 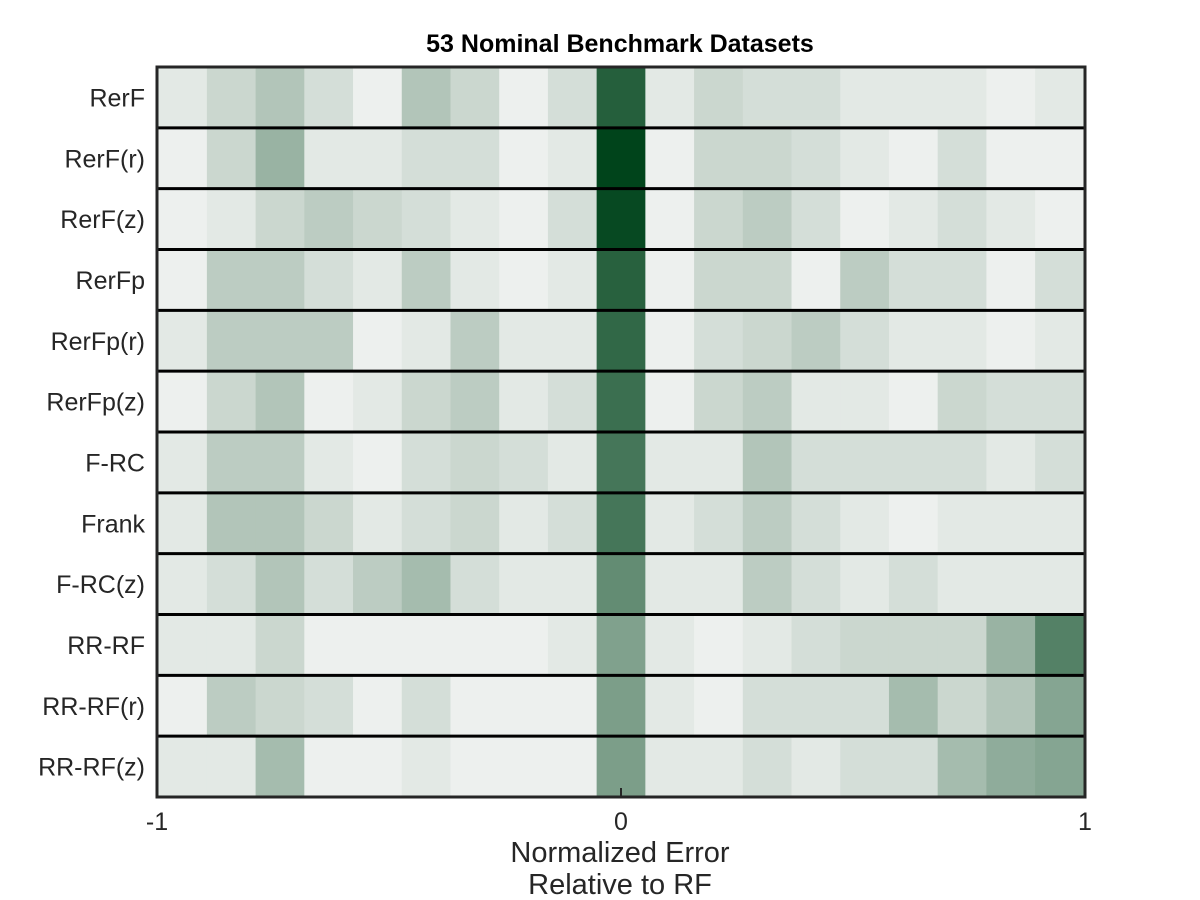 I want to click on row-label: RR-RF(z), so click(x=91, y=768).